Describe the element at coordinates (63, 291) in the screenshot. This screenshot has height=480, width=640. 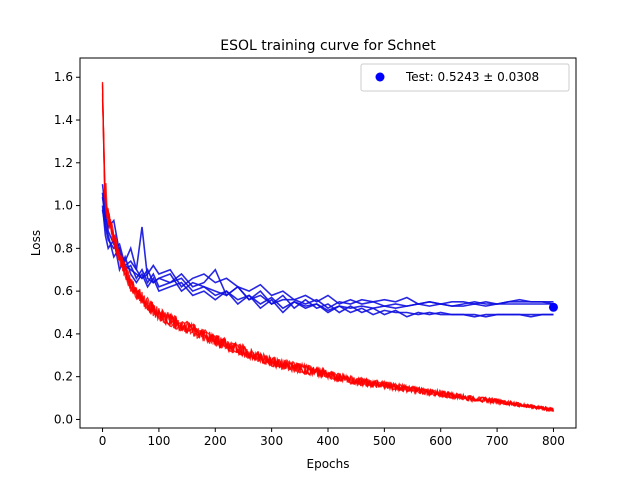
I see `y-tick-label: 0.6` at that location.